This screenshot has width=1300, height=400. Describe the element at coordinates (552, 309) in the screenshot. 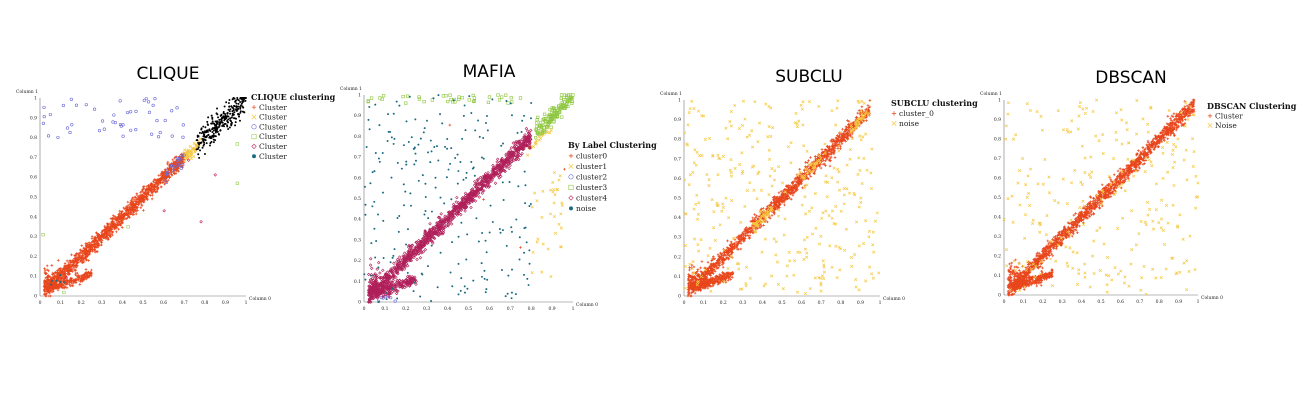

I see `x-tick-label: 0.9` at that location.